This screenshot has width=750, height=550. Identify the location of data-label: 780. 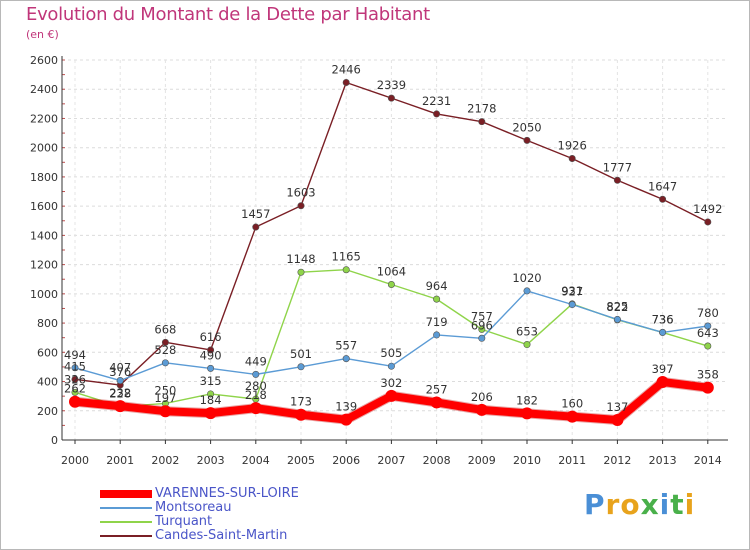
(708, 313).